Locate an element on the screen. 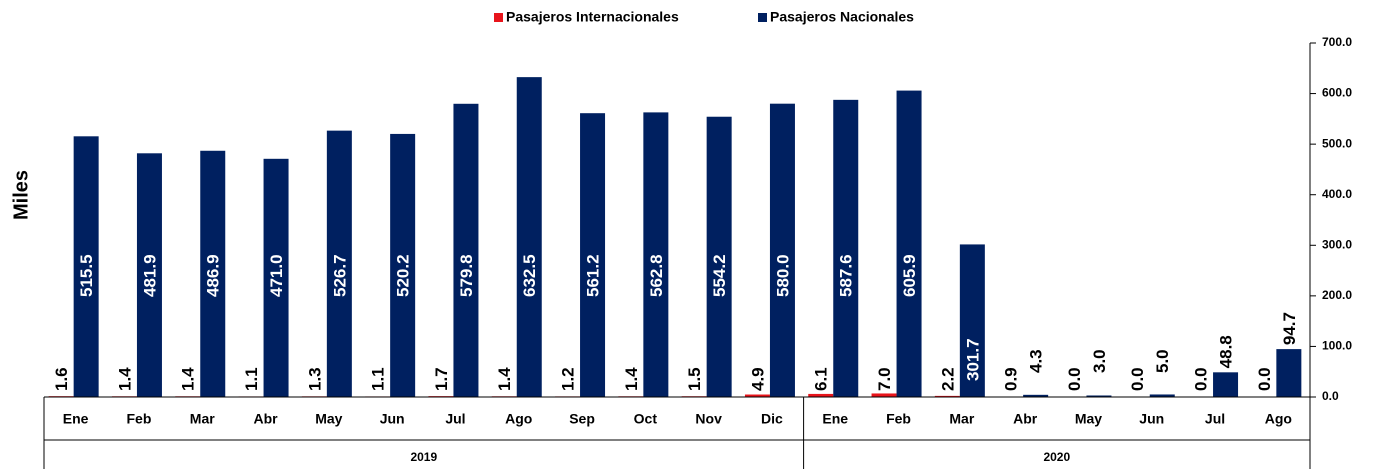  y-tick-label: 500.0 is located at coordinates (1337, 143).